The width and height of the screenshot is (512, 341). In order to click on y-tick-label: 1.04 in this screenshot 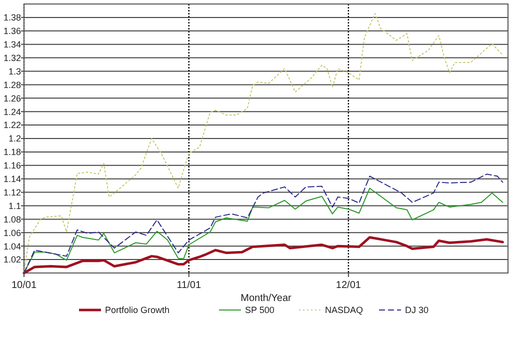, I will do `click(12, 246)`.